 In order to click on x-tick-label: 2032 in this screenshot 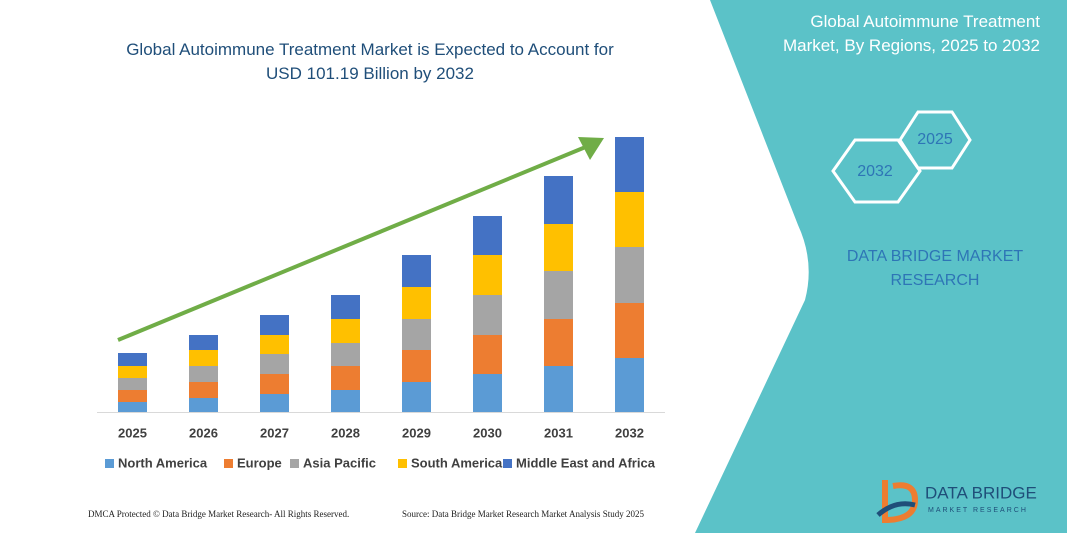, I will do `click(629, 432)`.